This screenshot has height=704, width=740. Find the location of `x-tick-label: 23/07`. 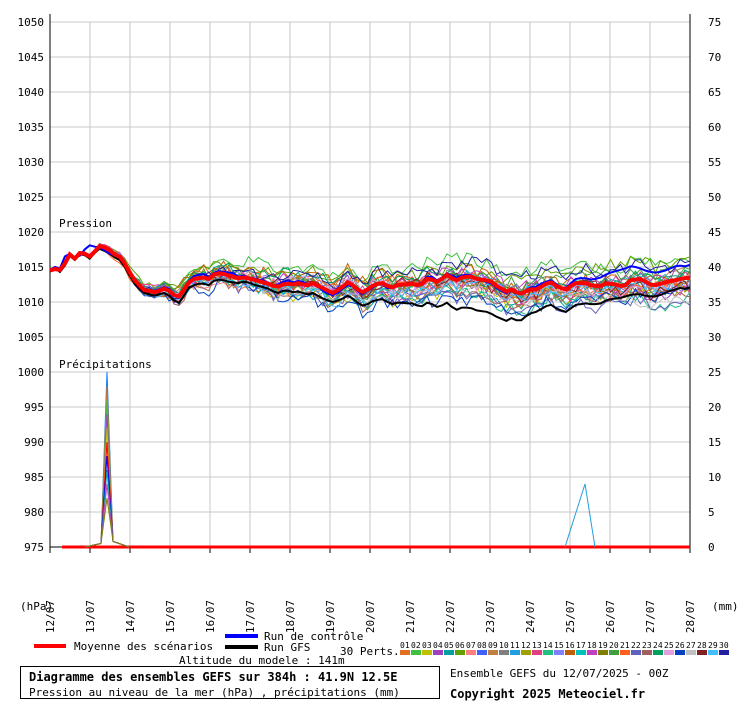

x-tick-label: 23/07 is located at coordinates (490, 616).